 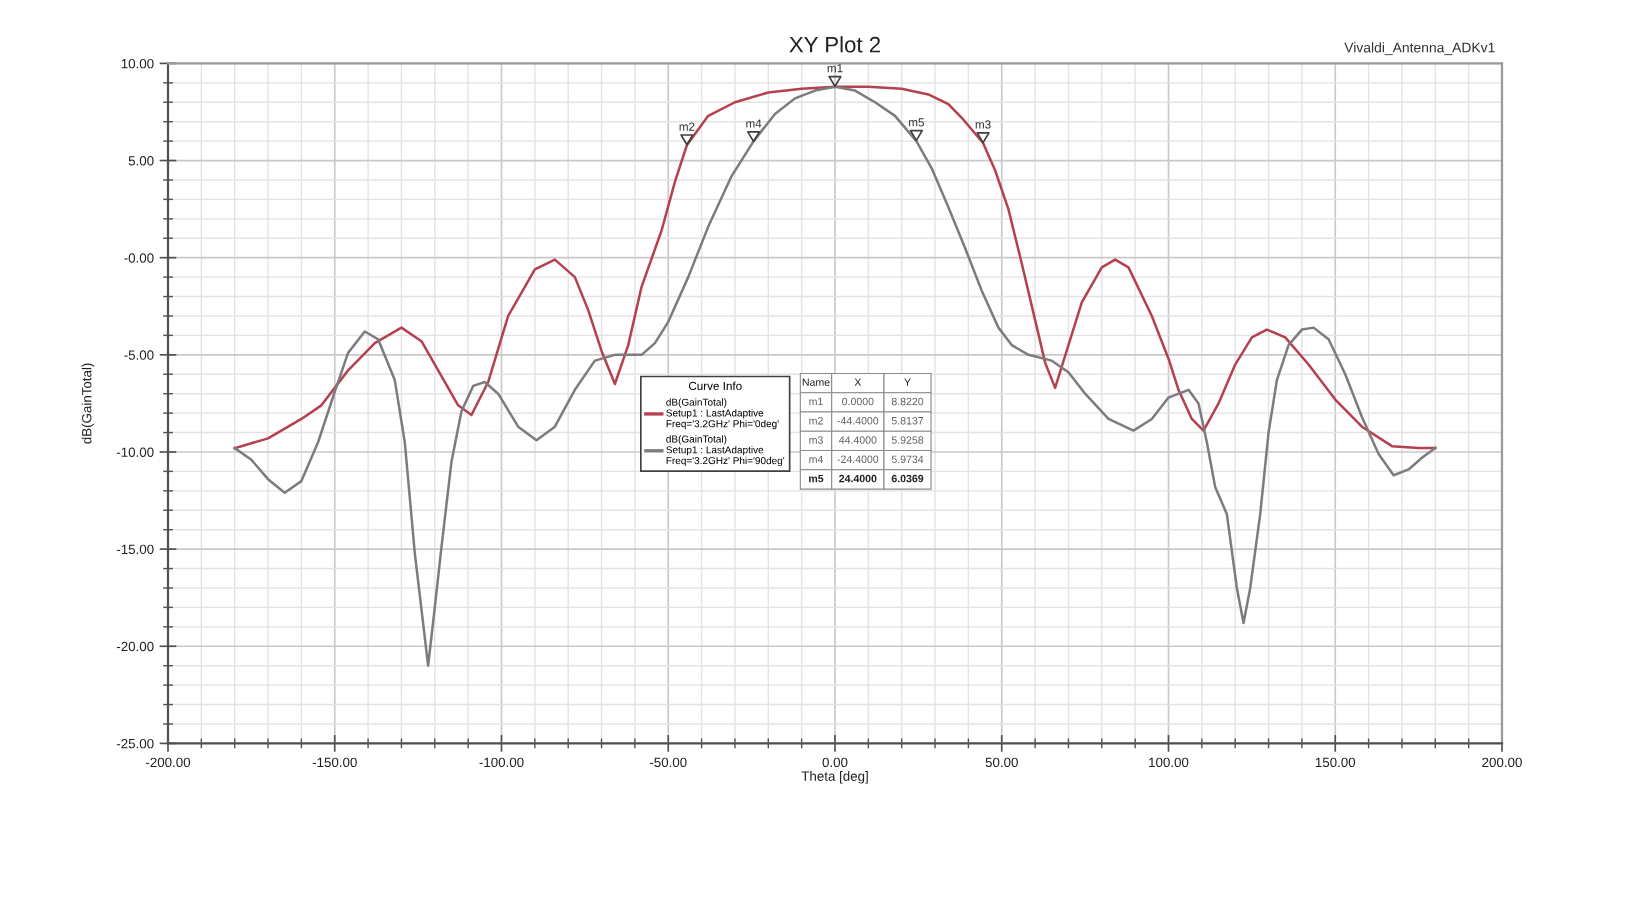 I want to click on chart-title: XY Plot 2, so click(x=835, y=44).